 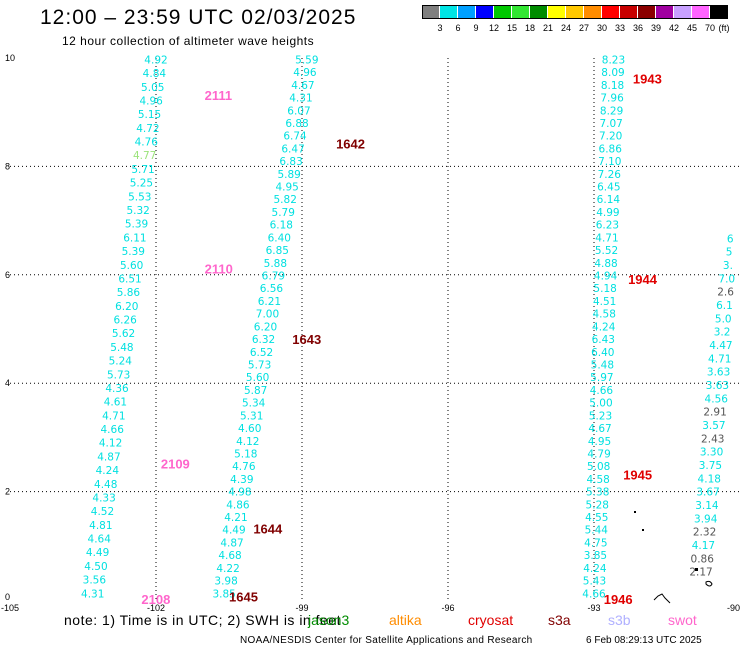 I want to click on wave-height-value: 3.67, so click(x=707, y=493).